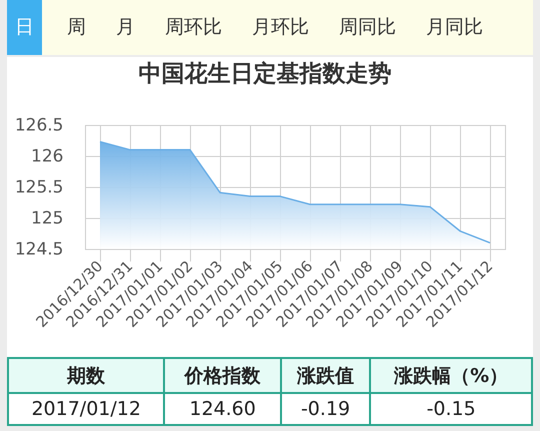 The width and height of the screenshot is (540, 431). Describe the element at coordinates (222, 409) in the screenshot. I see `text: 124.60` at that location.